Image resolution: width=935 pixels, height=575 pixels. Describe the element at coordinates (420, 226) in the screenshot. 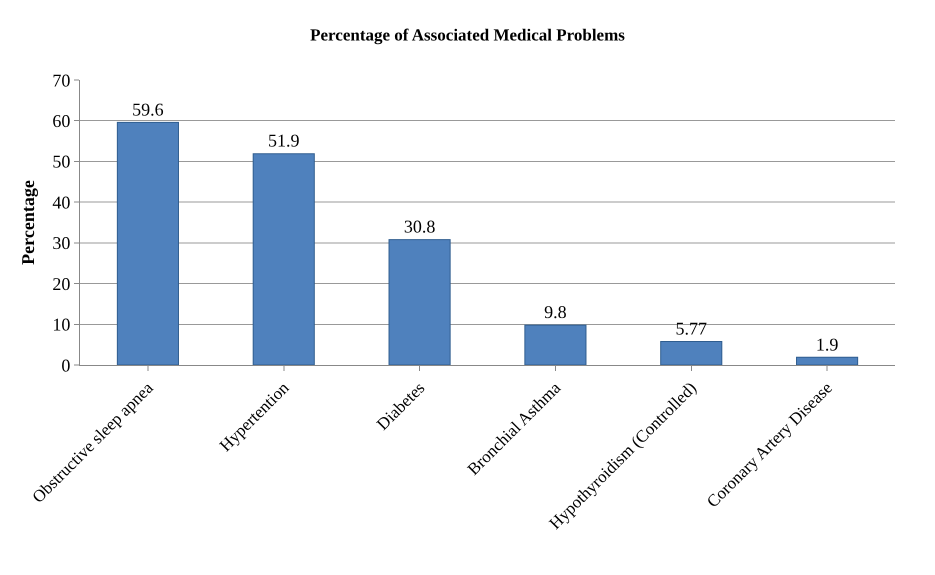

I see `data-label: 30.8` at that location.